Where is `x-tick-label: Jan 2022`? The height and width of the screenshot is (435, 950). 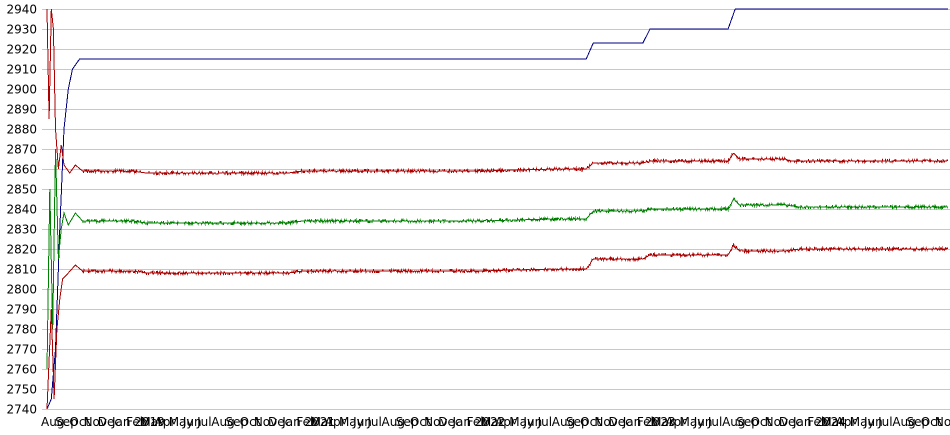
x-tick-label: Jan 2022 is located at coordinates (478, 422).